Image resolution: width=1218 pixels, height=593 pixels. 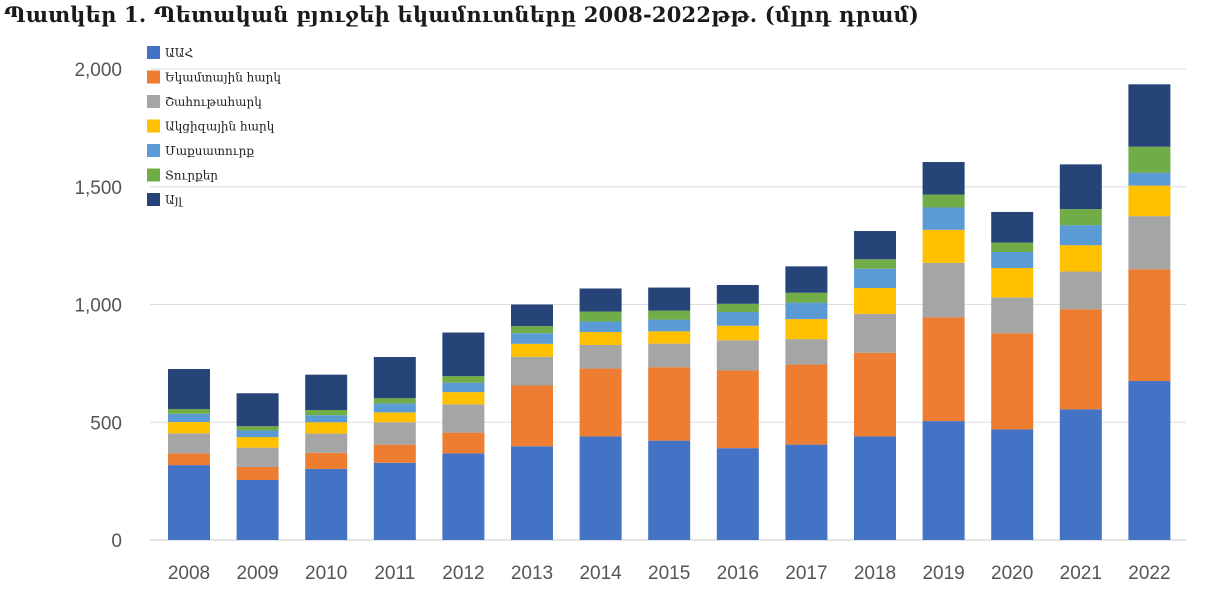 I want to click on x-tick-label: 2020, so click(x=1012, y=573).